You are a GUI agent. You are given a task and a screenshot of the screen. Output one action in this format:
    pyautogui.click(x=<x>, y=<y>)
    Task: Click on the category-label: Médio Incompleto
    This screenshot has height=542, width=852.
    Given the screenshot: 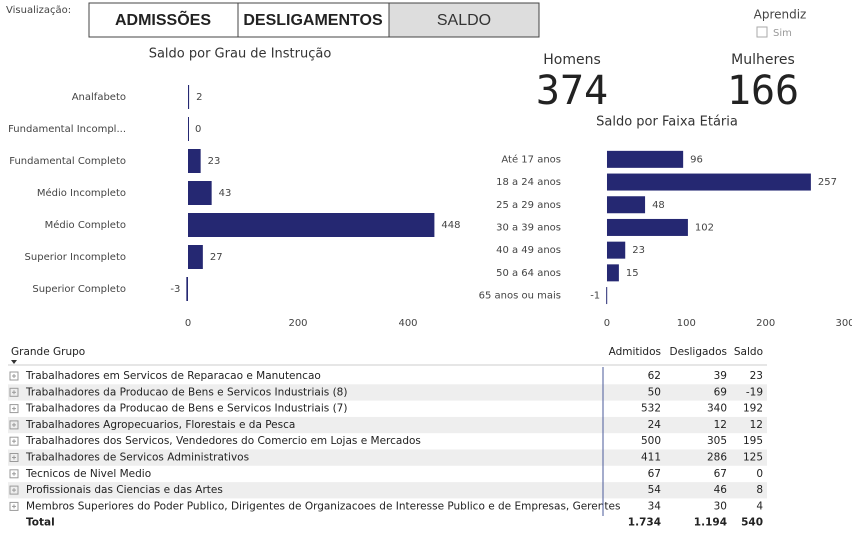 What is the action you would take?
    pyautogui.click(x=81, y=193)
    